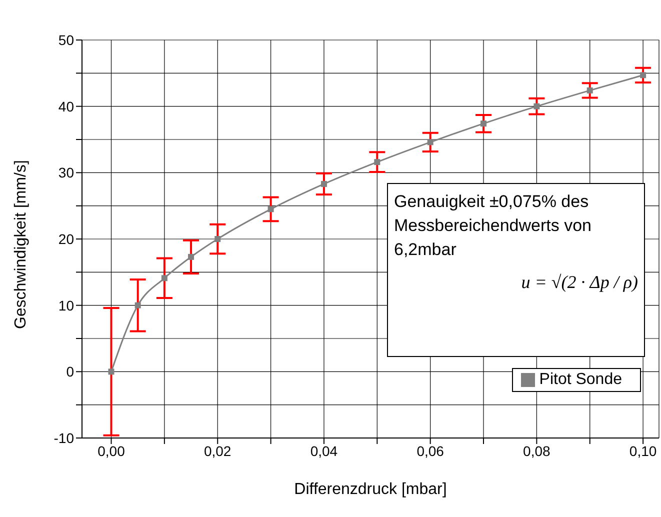  Describe the element at coordinates (112, 450) in the screenshot. I see `x-tick-label: 0,00` at that location.